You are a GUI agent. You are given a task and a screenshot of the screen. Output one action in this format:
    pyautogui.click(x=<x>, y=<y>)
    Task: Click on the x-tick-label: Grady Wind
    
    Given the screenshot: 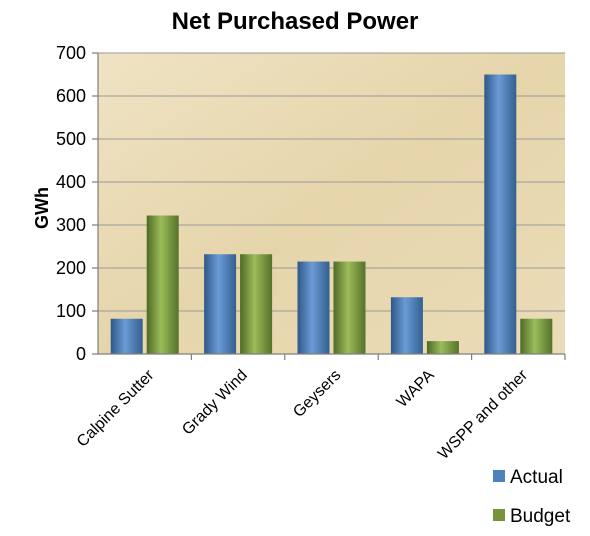 What is the action you would take?
    pyautogui.click(x=215, y=403)
    